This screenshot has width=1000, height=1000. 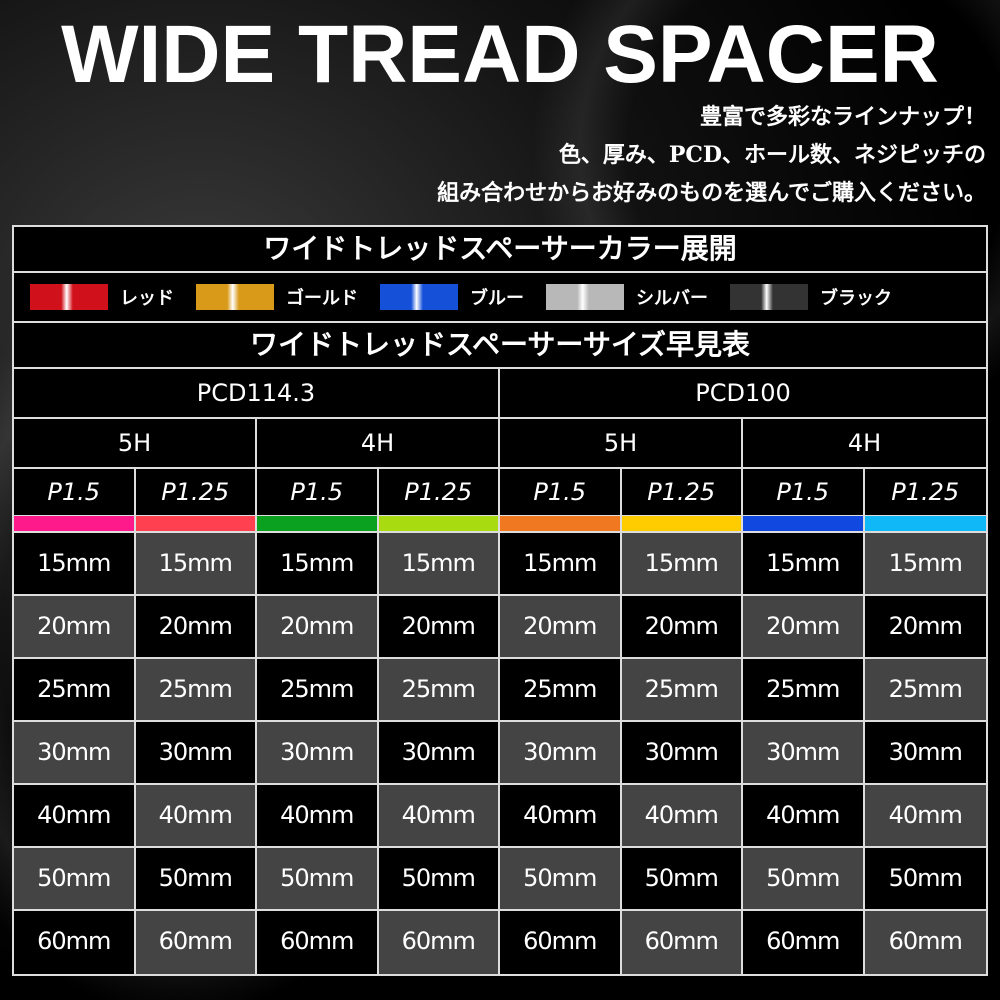 I want to click on subtitle-line: 豊富で多彩なラインナップ！, so click(x=842, y=117).